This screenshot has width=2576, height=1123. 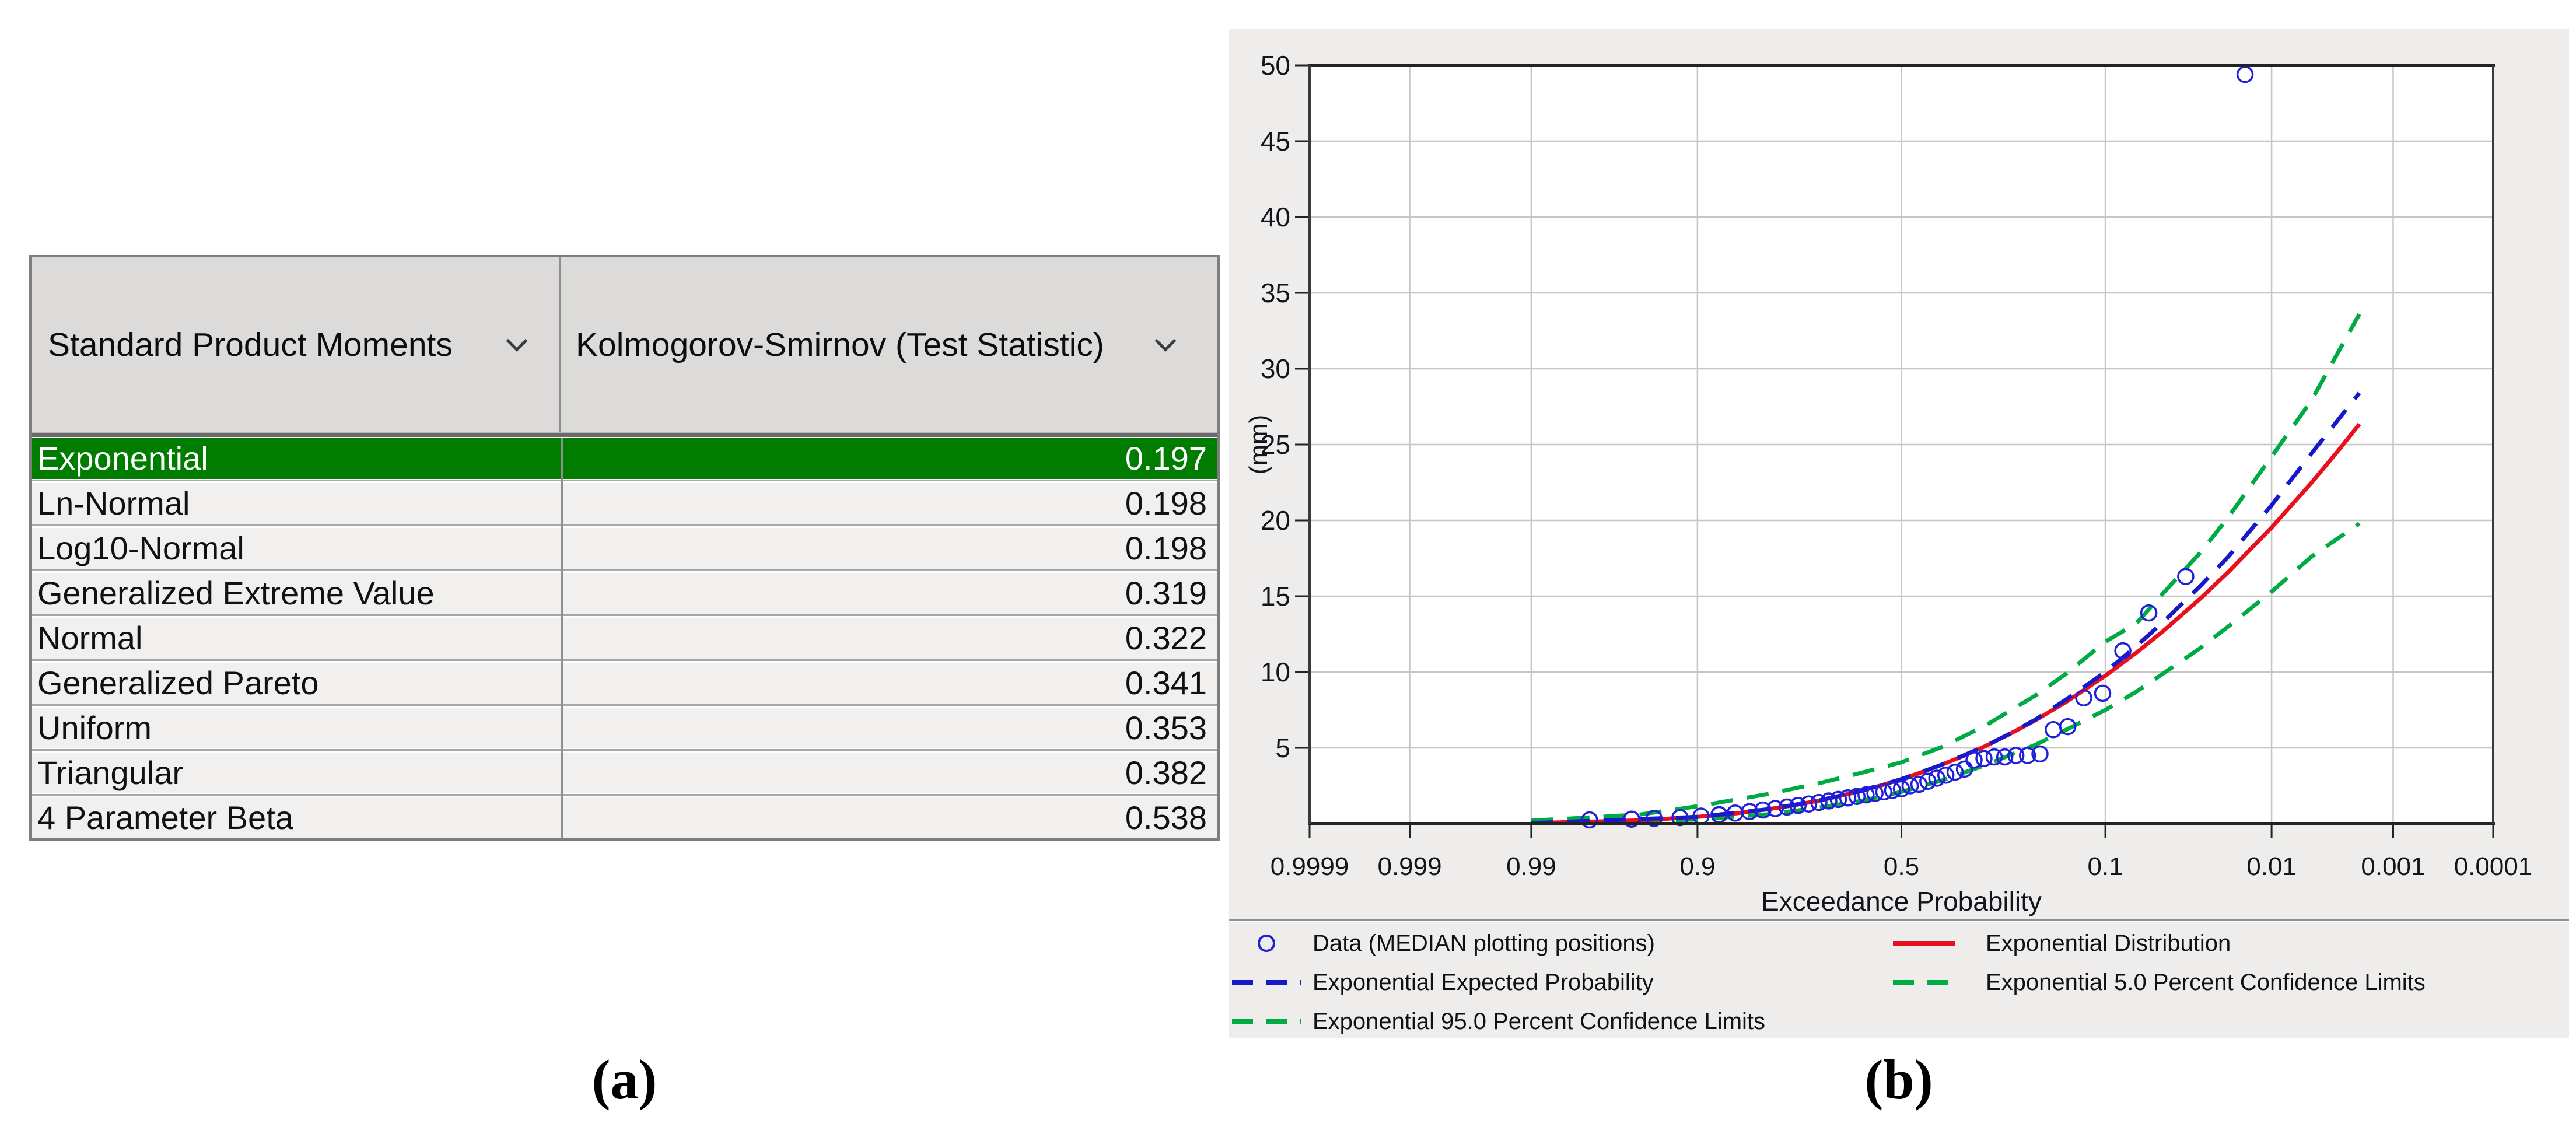 What do you see at coordinates (296, 344) in the screenshot?
I see `column-header-standard-product-moments: Standard Product Moments` at bounding box center [296, 344].